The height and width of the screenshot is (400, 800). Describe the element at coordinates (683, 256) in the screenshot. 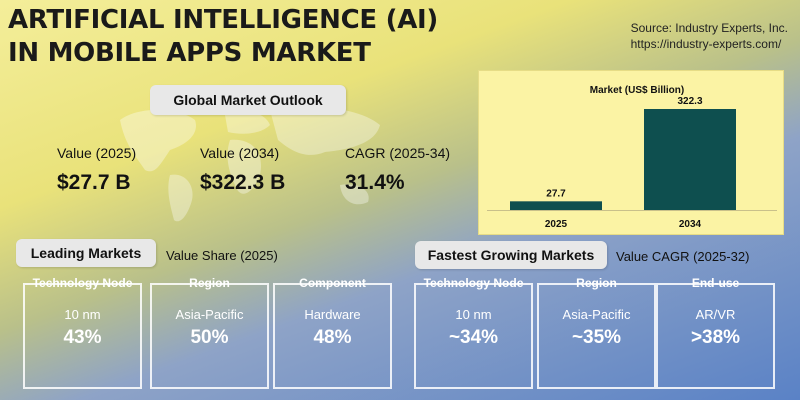

I see `fastest-growing-subtitle: Value CAGR (2025-32)` at that location.